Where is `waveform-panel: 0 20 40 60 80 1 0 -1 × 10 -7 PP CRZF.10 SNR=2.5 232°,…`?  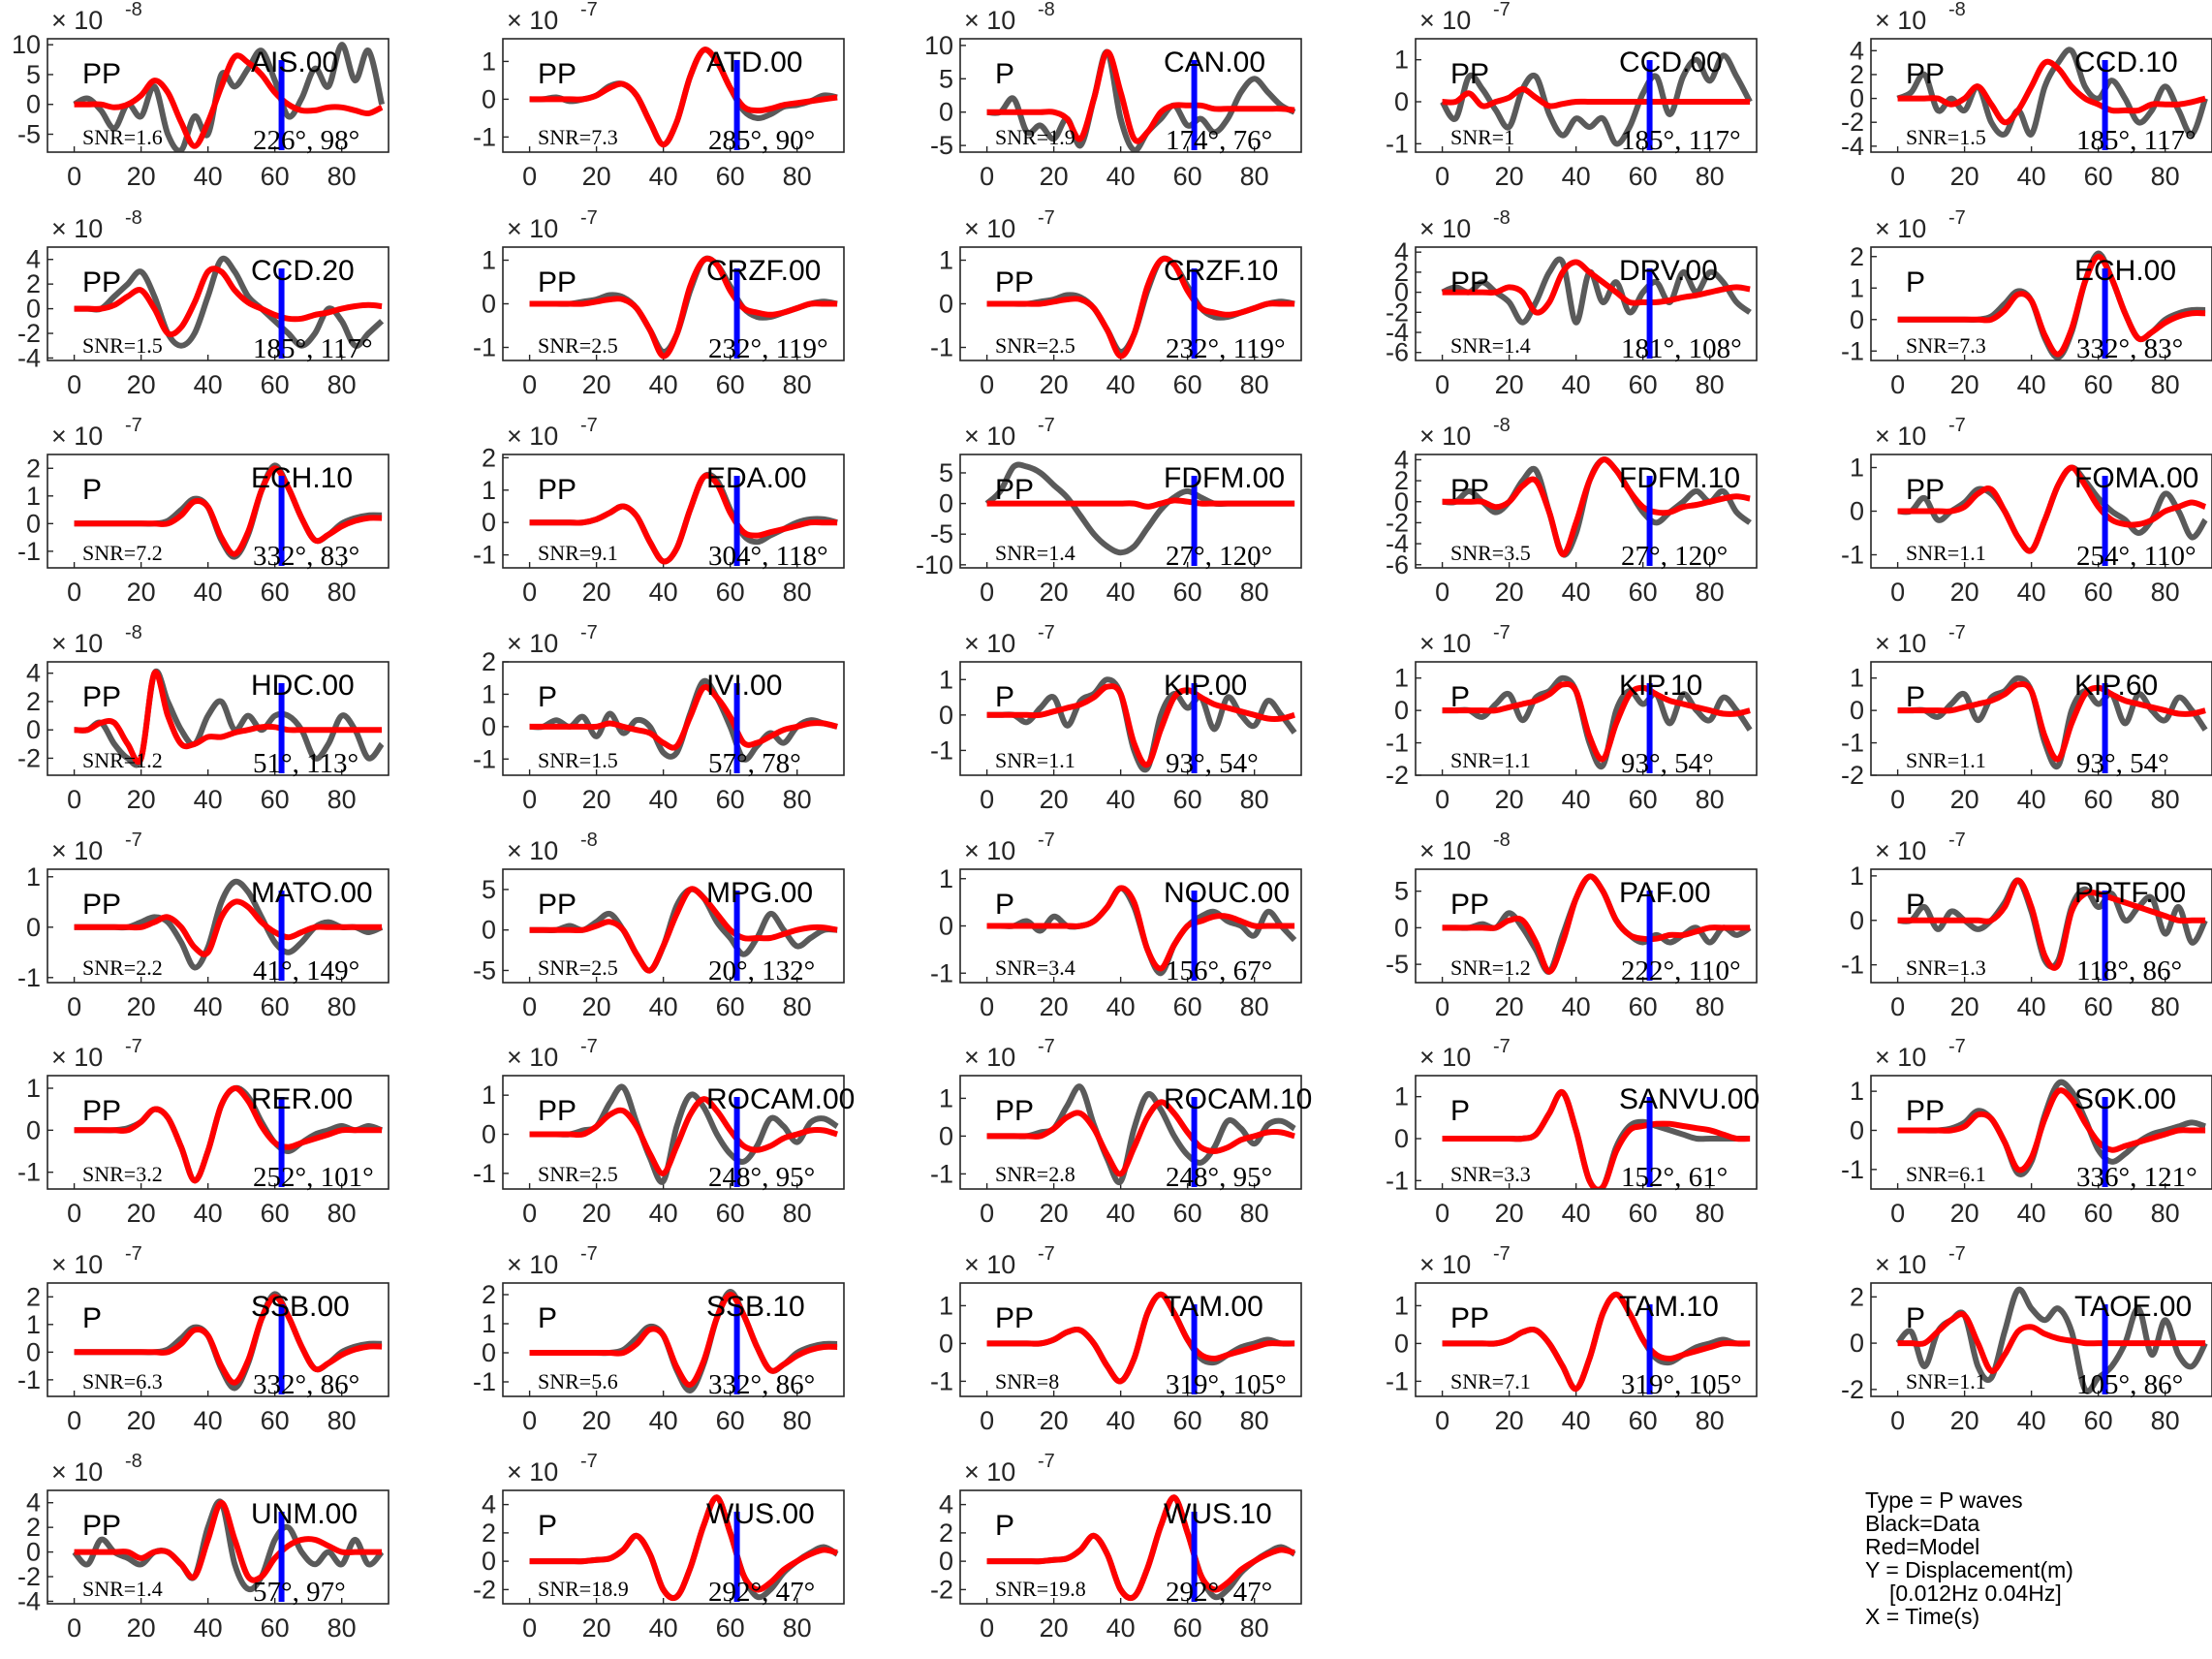 waveform-panel: 0 20 40 60 80 1 0 -1 × 10 -7 PP CRZF.10 SNR=2.5 232°,… is located at coordinates (1116, 303).